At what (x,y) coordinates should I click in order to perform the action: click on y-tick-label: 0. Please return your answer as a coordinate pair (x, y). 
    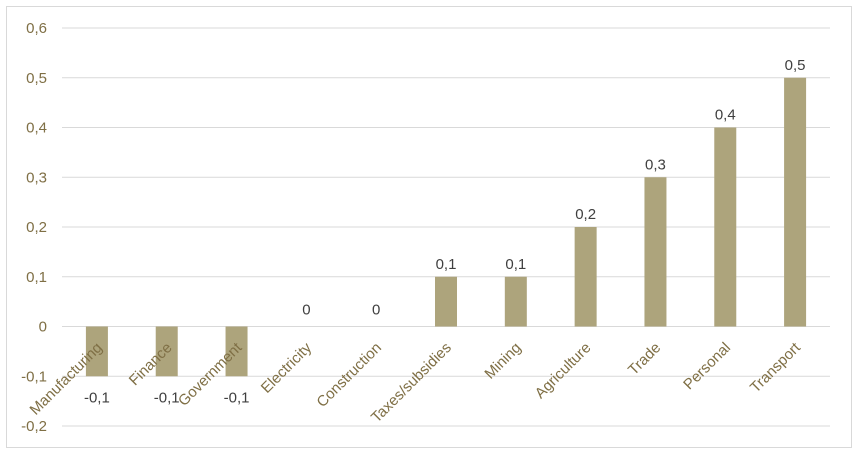
    Looking at the image, I should click on (43, 327).